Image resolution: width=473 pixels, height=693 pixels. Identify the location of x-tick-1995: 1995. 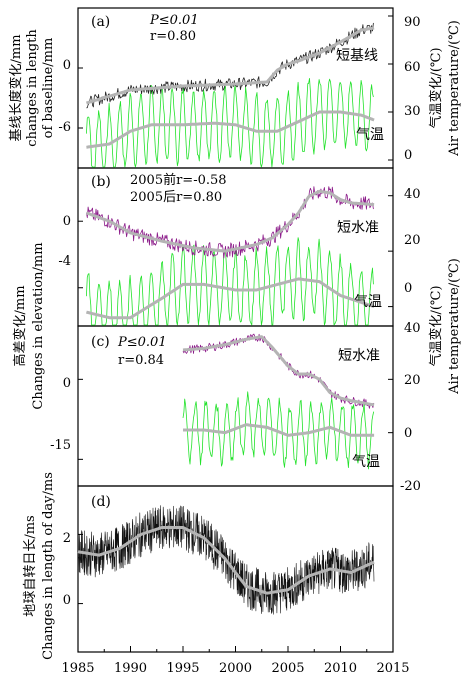
(182, 668).